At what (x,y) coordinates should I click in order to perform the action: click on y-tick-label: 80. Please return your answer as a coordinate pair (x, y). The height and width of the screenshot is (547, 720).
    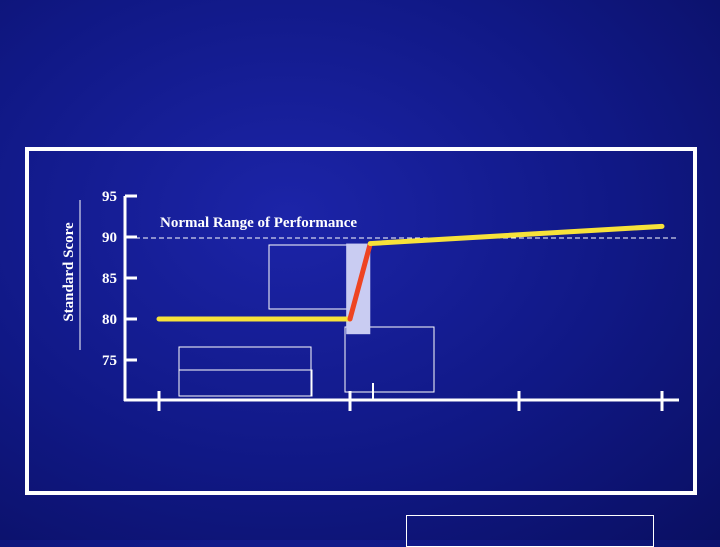
    Looking at the image, I should click on (109, 320).